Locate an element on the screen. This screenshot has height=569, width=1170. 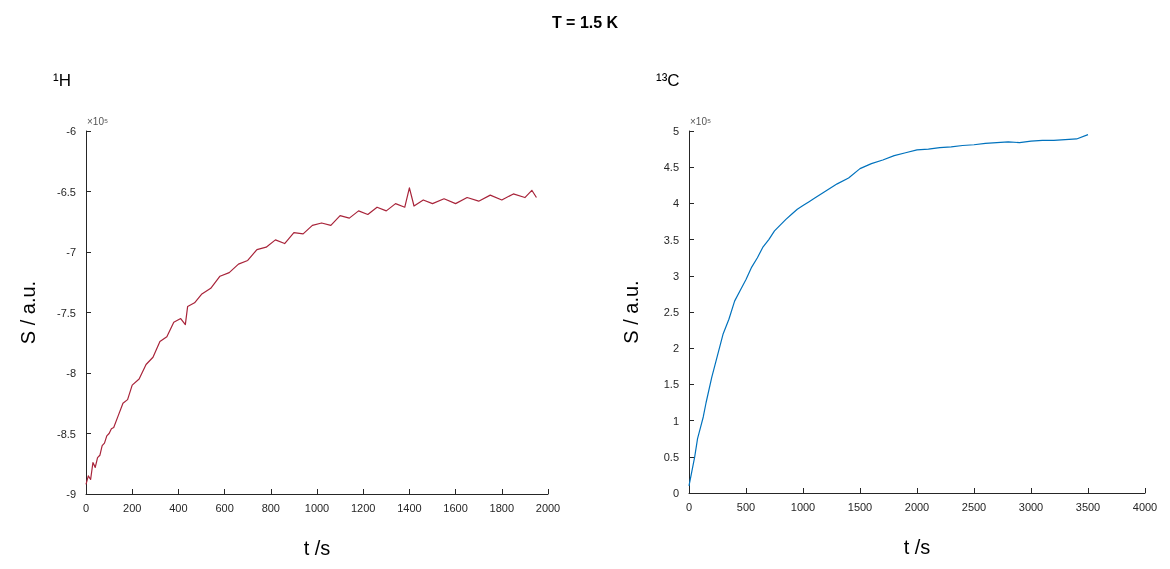
y-tick-label: -7.5 is located at coordinates (66, 312).